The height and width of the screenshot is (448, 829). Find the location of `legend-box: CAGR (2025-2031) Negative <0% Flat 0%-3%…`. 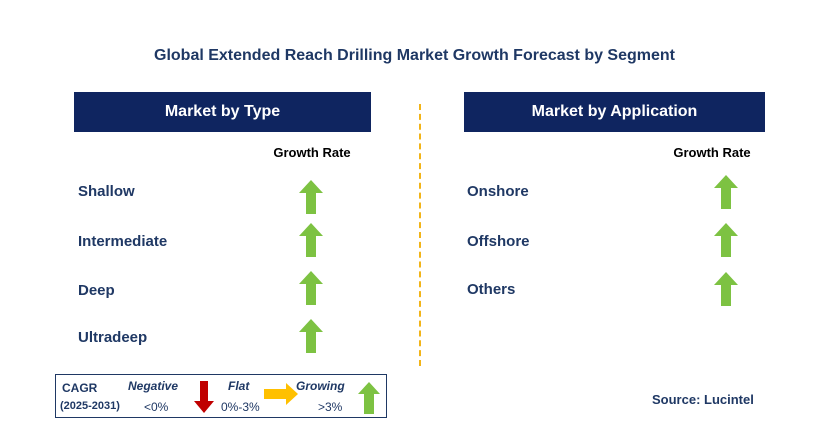

legend-box: CAGR (2025-2031) Negative <0% Flat 0%-3%… is located at coordinates (221, 396).